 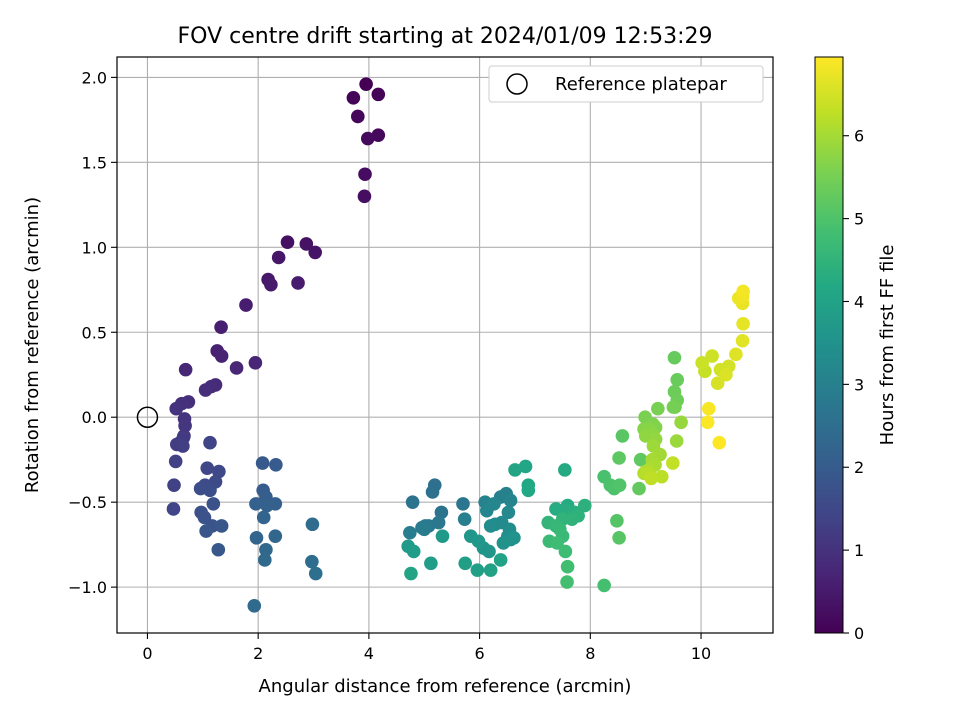 What do you see at coordinates (147, 417) in the screenshot?
I see `reference-marker-layer` at bounding box center [147, 417].